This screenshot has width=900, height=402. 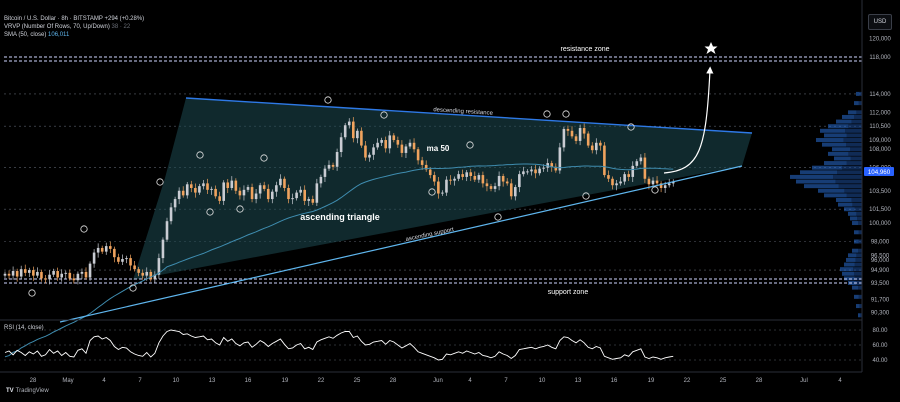 What do you see at coordinates (880, 22) in the screenshot?
I see `currency-button: USD` at bounding box center [880, 22].